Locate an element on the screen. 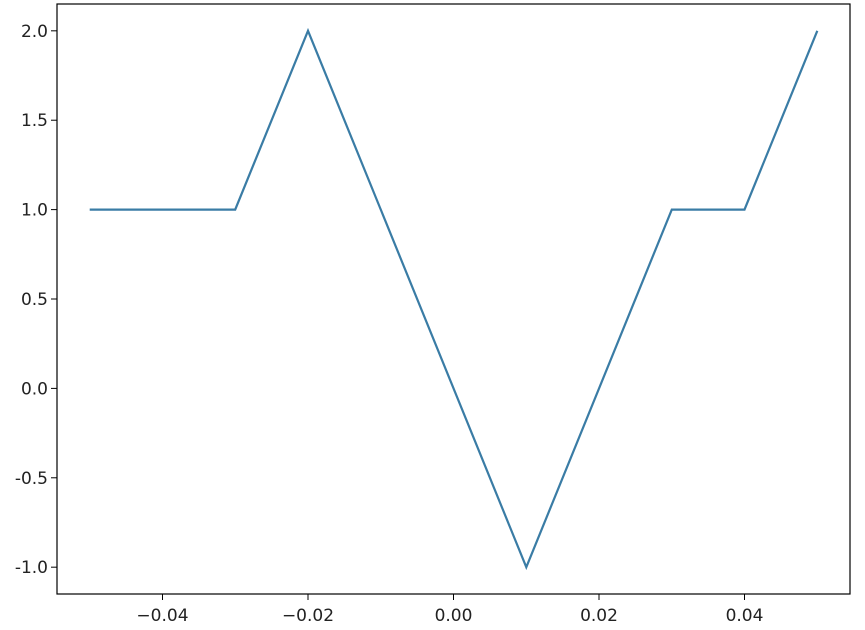 Image resolution: width=865 pixels, height=630 pixels. y-tick-label: 0.0 is located at coordinates (34, 389).